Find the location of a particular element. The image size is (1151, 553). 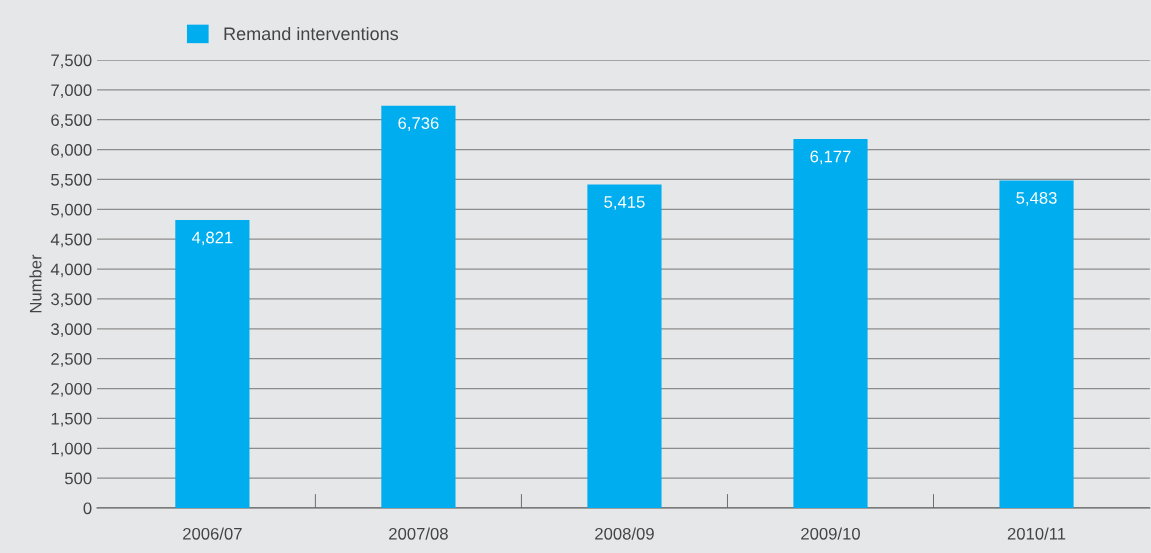

y-tick-label: 0 is located at coordinates (87, 508).